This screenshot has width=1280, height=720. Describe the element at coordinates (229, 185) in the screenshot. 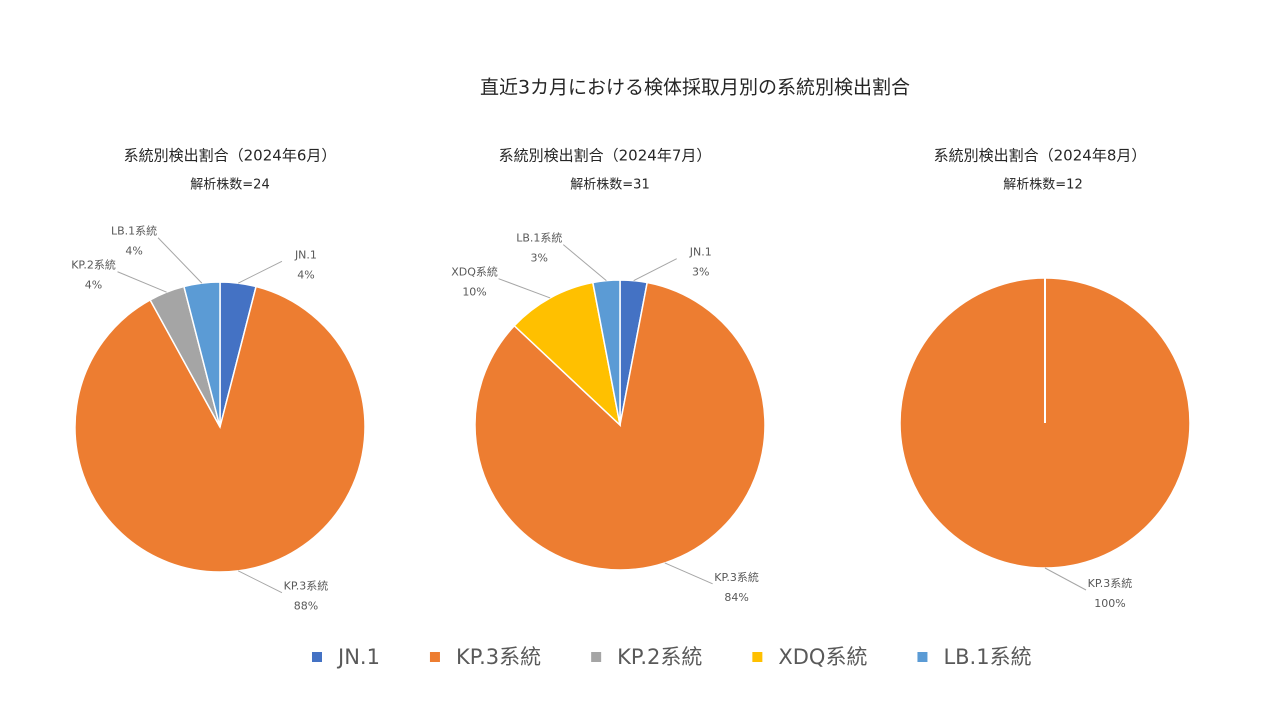

I see `chart-subtitle: 解析株数=24` at that location.